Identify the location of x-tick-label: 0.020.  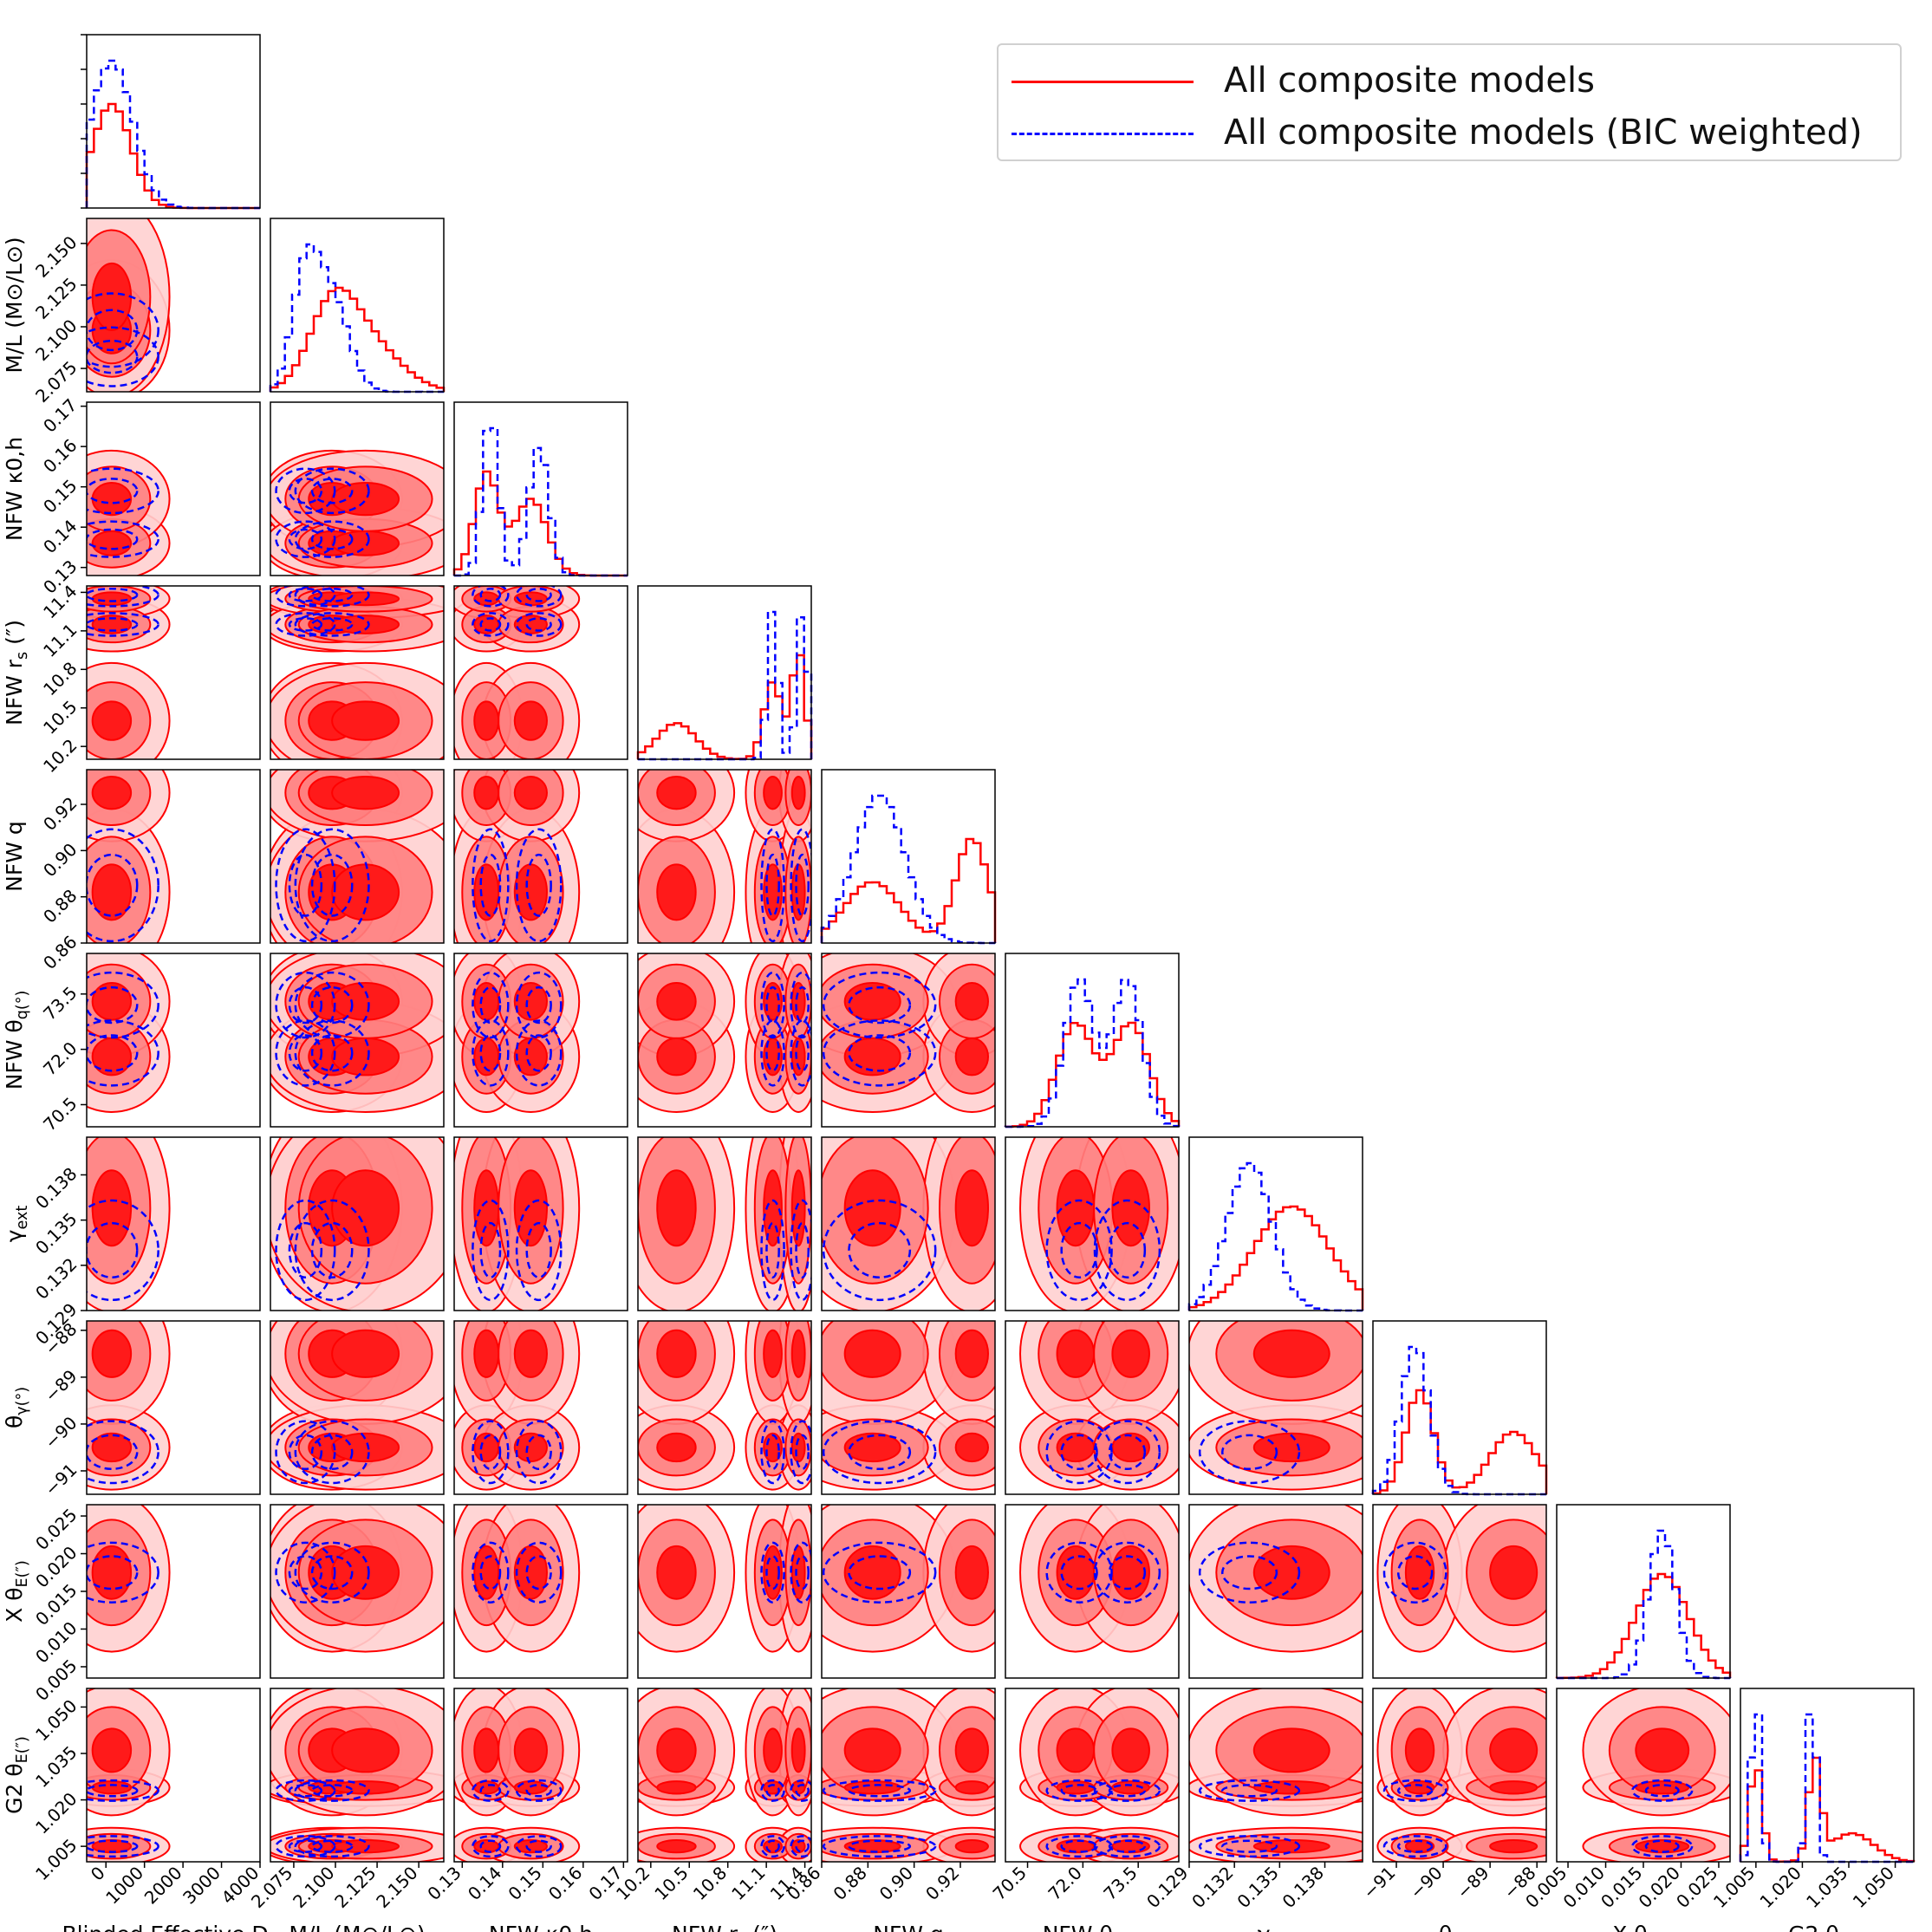
(1659, 1887).